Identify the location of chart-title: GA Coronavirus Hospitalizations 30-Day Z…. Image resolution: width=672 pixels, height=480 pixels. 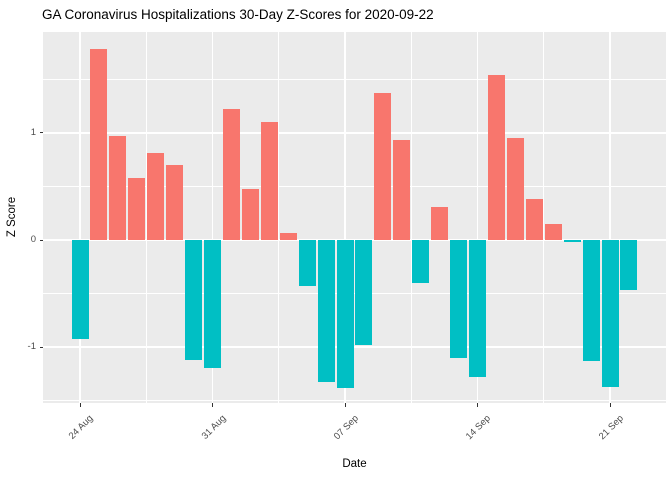
(238, 14).